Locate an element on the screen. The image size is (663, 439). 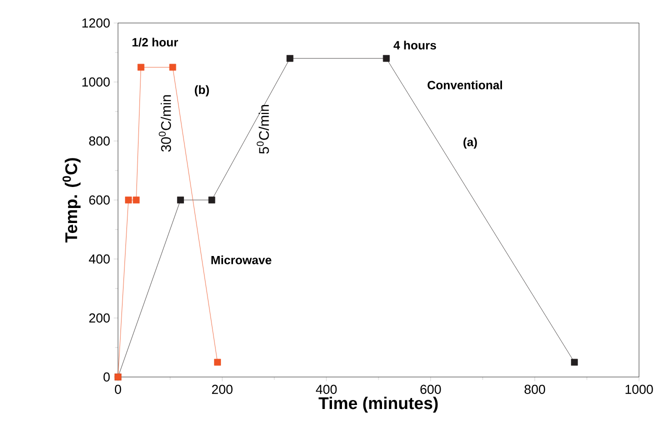
y-tick-label: 800 is located at coordinates (99, 141).